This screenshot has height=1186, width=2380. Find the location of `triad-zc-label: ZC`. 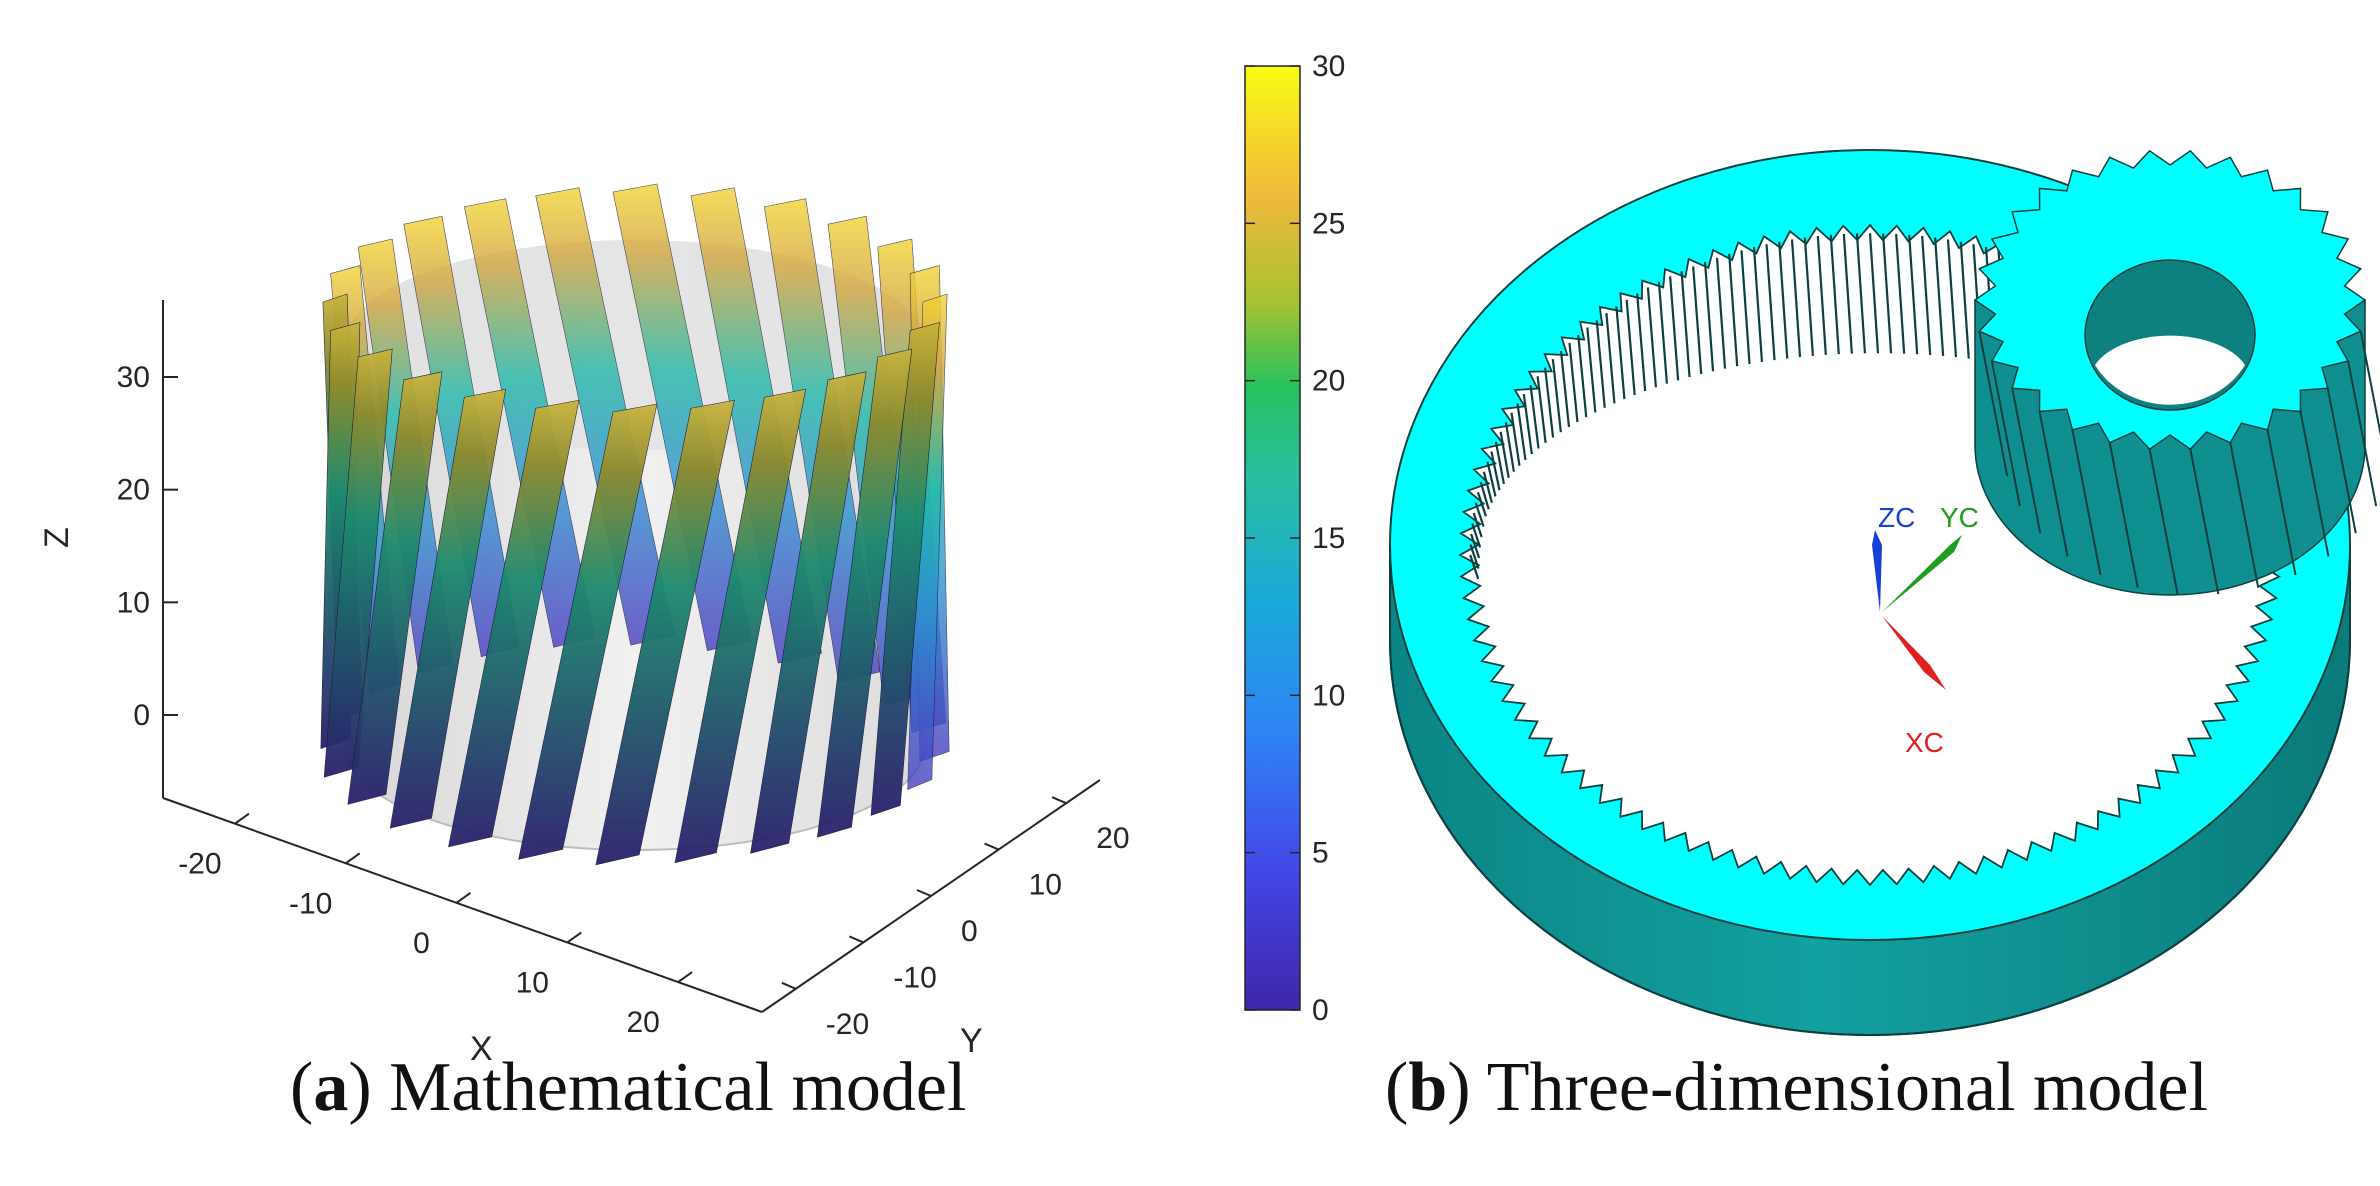

triad-zc-label: ZC is located at coordinates (1896, 517).